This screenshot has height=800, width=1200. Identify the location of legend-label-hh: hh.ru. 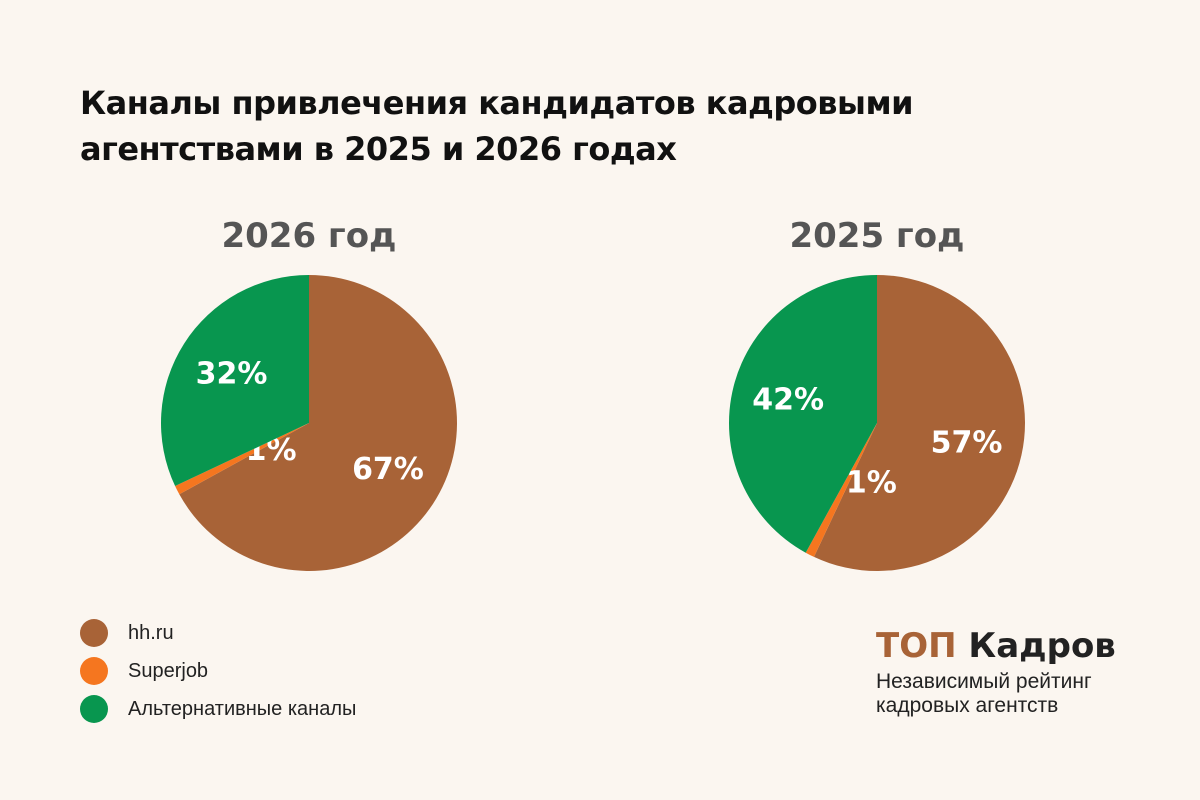
(151, 632).